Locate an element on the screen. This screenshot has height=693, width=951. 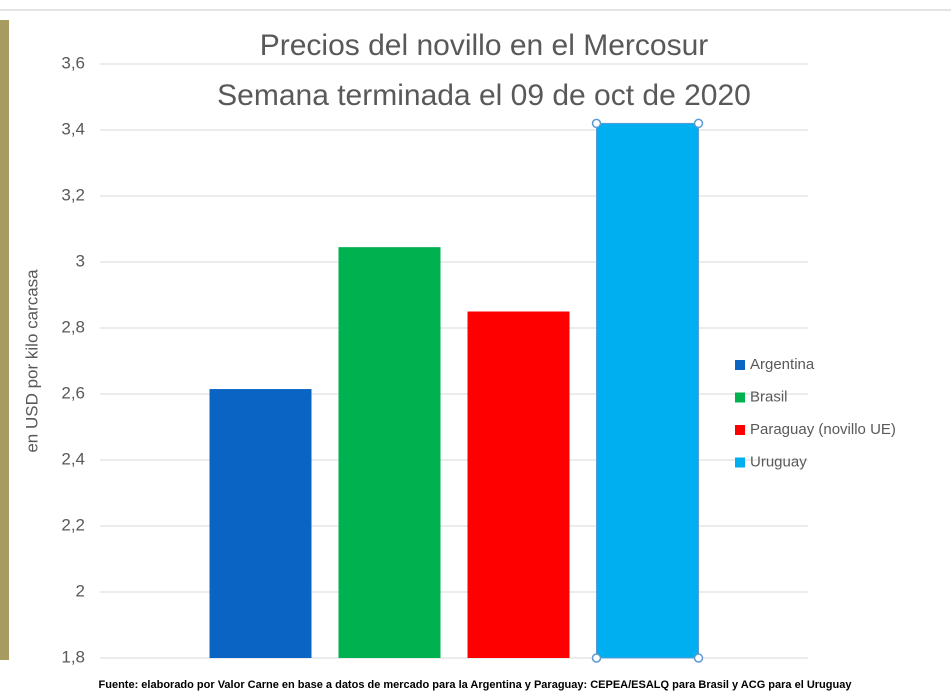
y-tick-label: 2,4 is located at coordinates (73, 458).